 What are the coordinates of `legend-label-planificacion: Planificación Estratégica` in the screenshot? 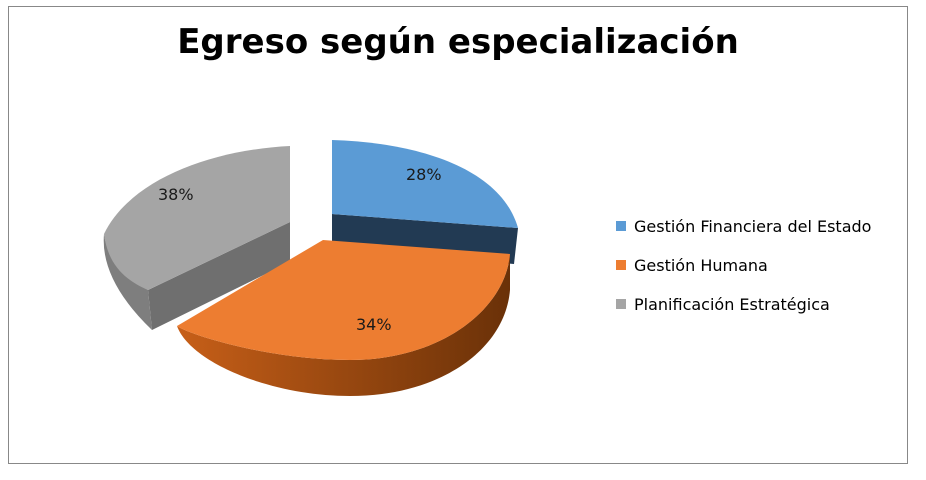 It's located at (732, 304).